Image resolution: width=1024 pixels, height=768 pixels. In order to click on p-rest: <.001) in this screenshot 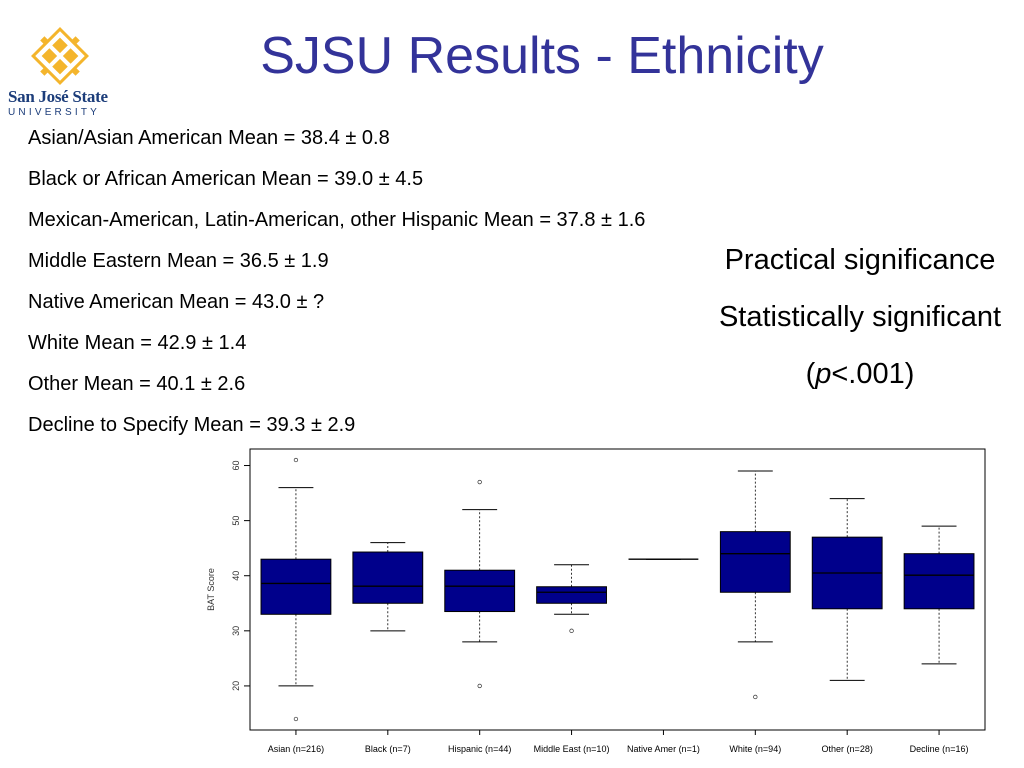, I will do `click(873, 374)`.